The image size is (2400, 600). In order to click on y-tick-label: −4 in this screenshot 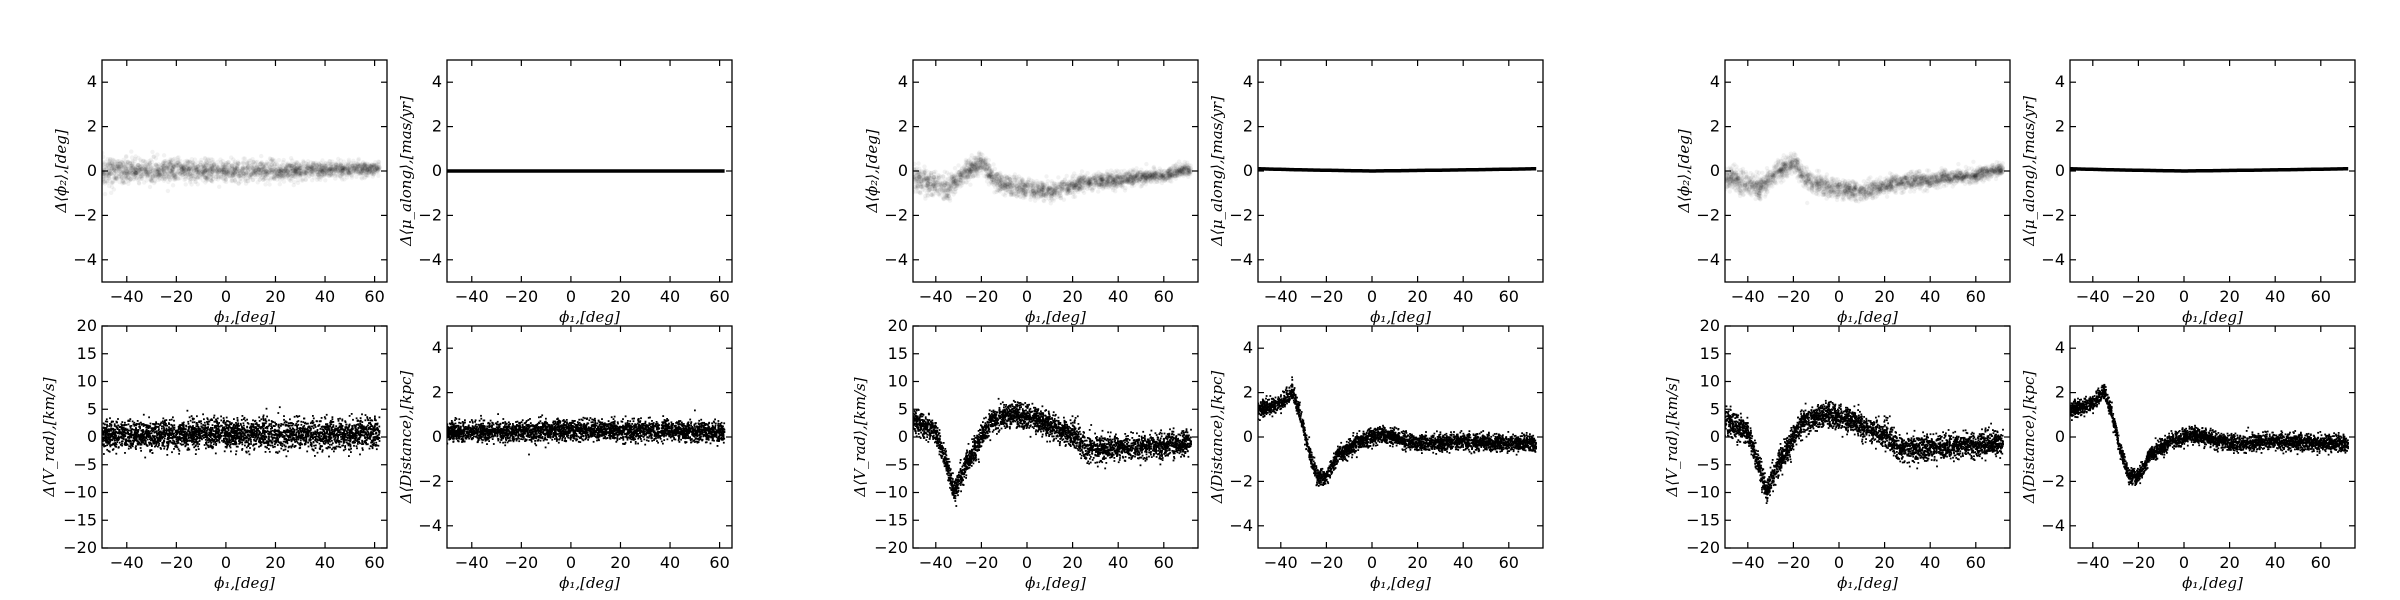, I will do `click(85, 259)`.